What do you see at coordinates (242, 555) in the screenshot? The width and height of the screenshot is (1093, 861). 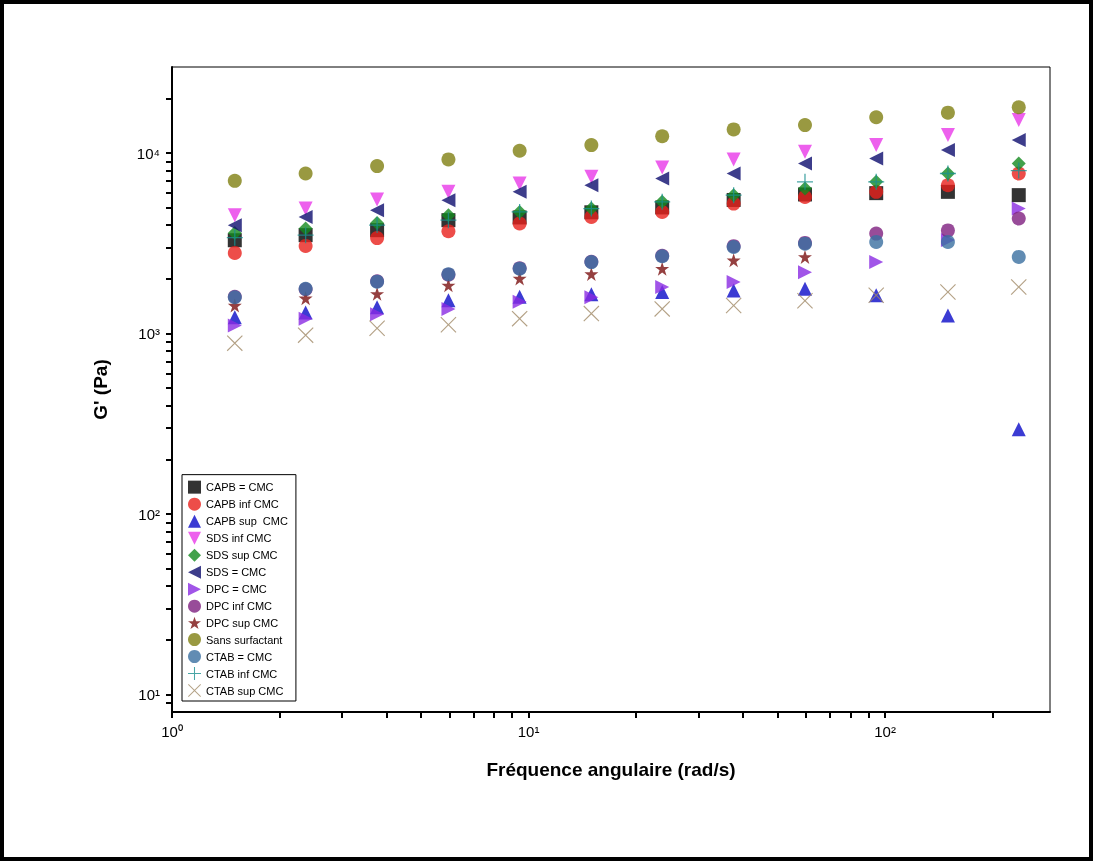 I see `legend-label: SDS sup CMC` at bounding box center [242, 555].